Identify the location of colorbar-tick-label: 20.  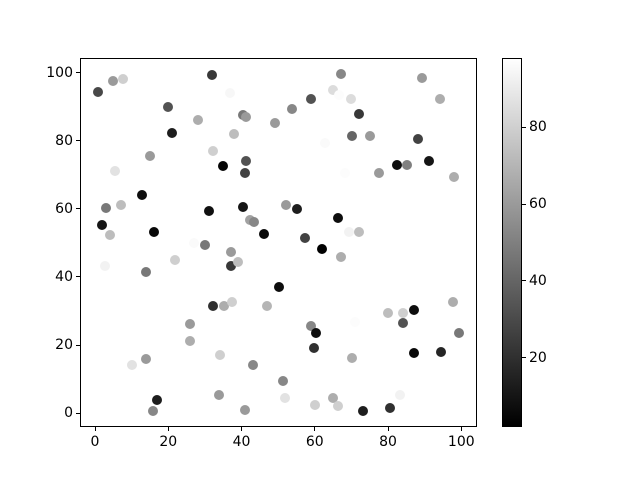
(538, 357).